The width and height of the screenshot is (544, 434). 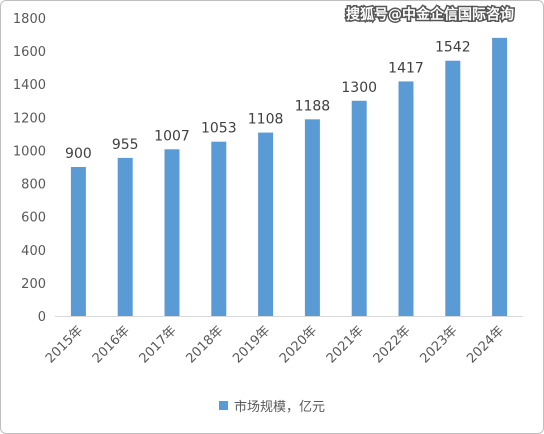 I want to click on y-tick-label: 400, so click(x=33, y=251).